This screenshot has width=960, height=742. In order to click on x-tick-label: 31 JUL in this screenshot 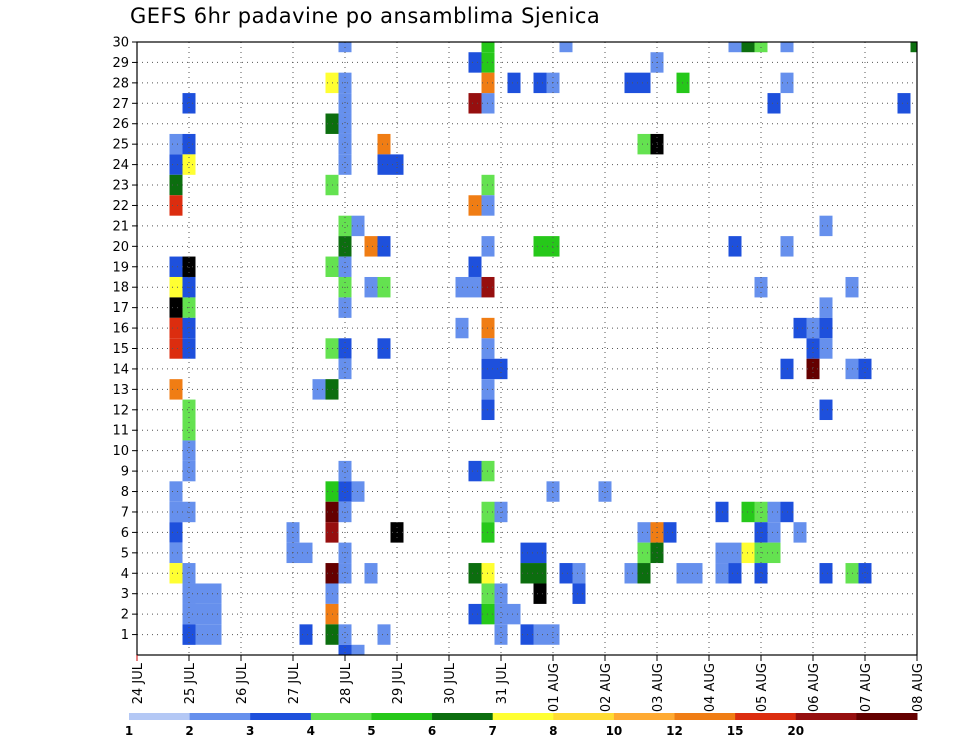, I will do `click(502, 683)`.